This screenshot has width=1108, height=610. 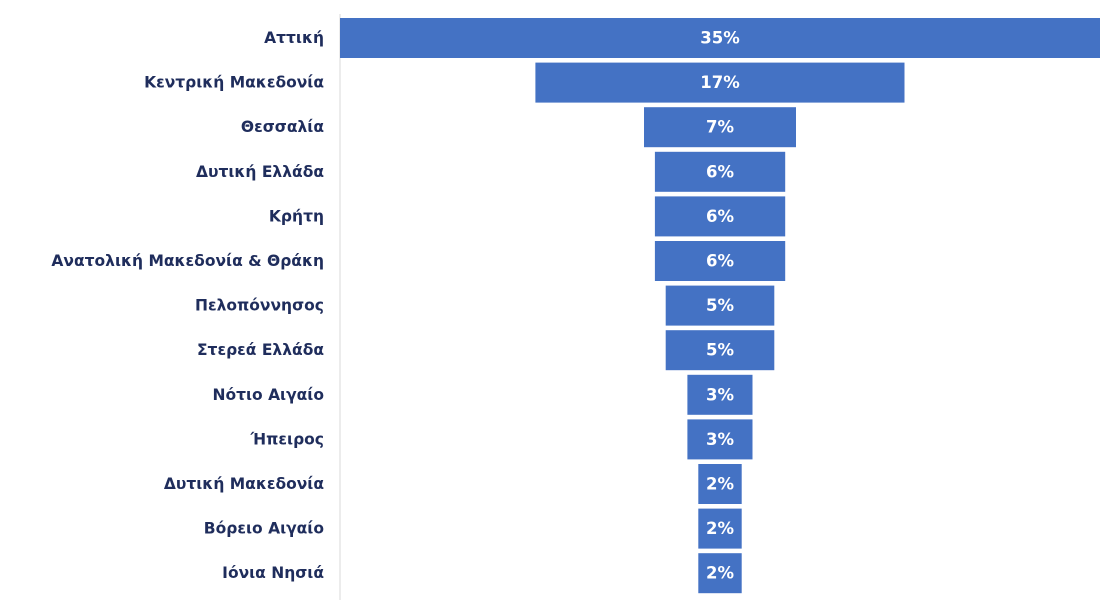 What do you see at coordinates (273, 573) in the screenshot?
I see `category-label: Ιόνια Νησιά` at bounding box center [273, 573].